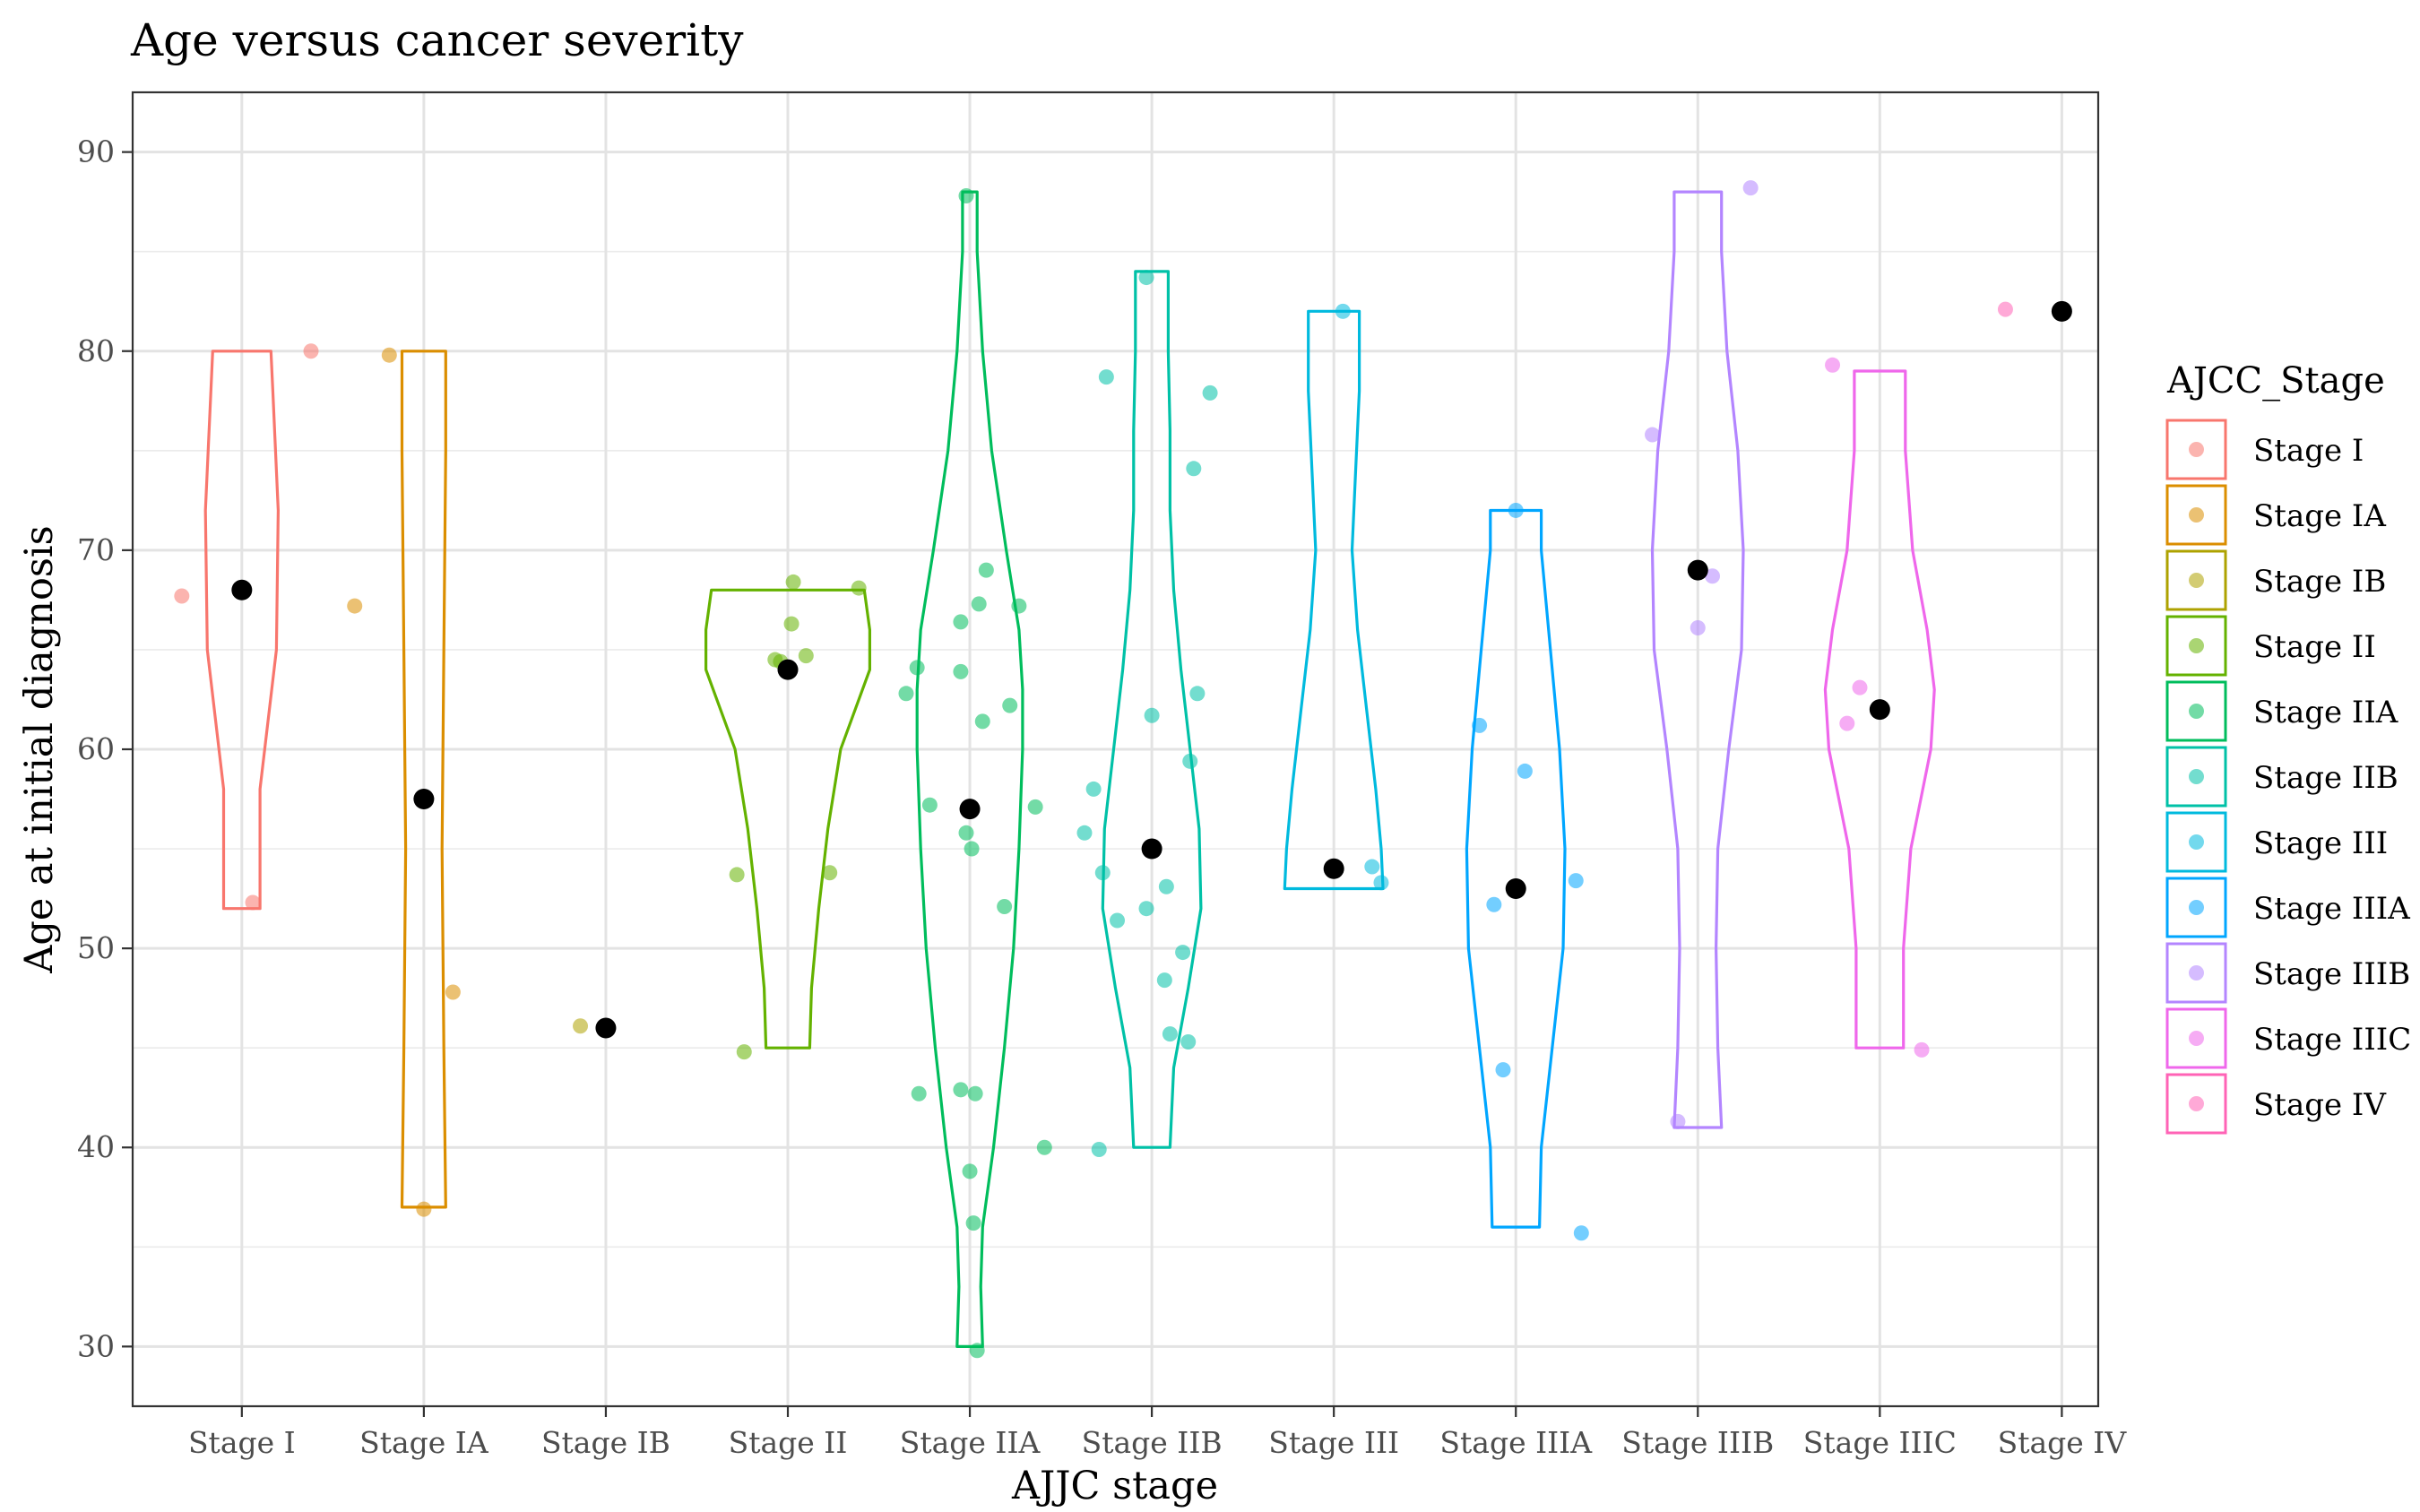 Image resolution: width=2420 pixels, height=1512 pixels. I want to click on x-axis-title: AJJC stage, so click(1114, 1486).